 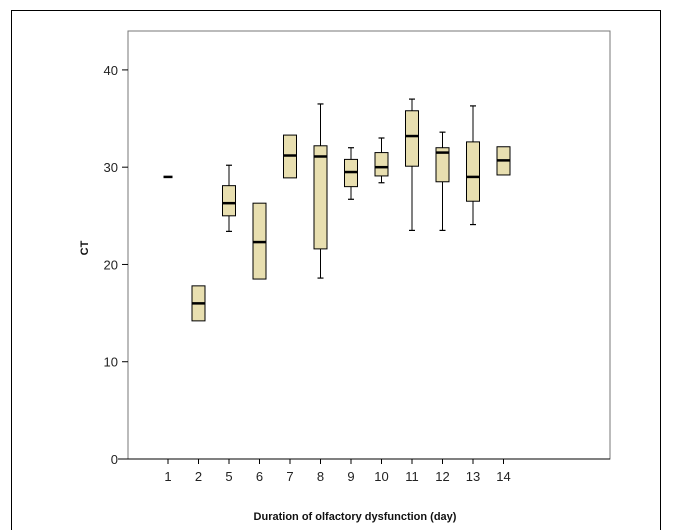 I want to click on x-tick-label: 13, so click(x=473, y=476).